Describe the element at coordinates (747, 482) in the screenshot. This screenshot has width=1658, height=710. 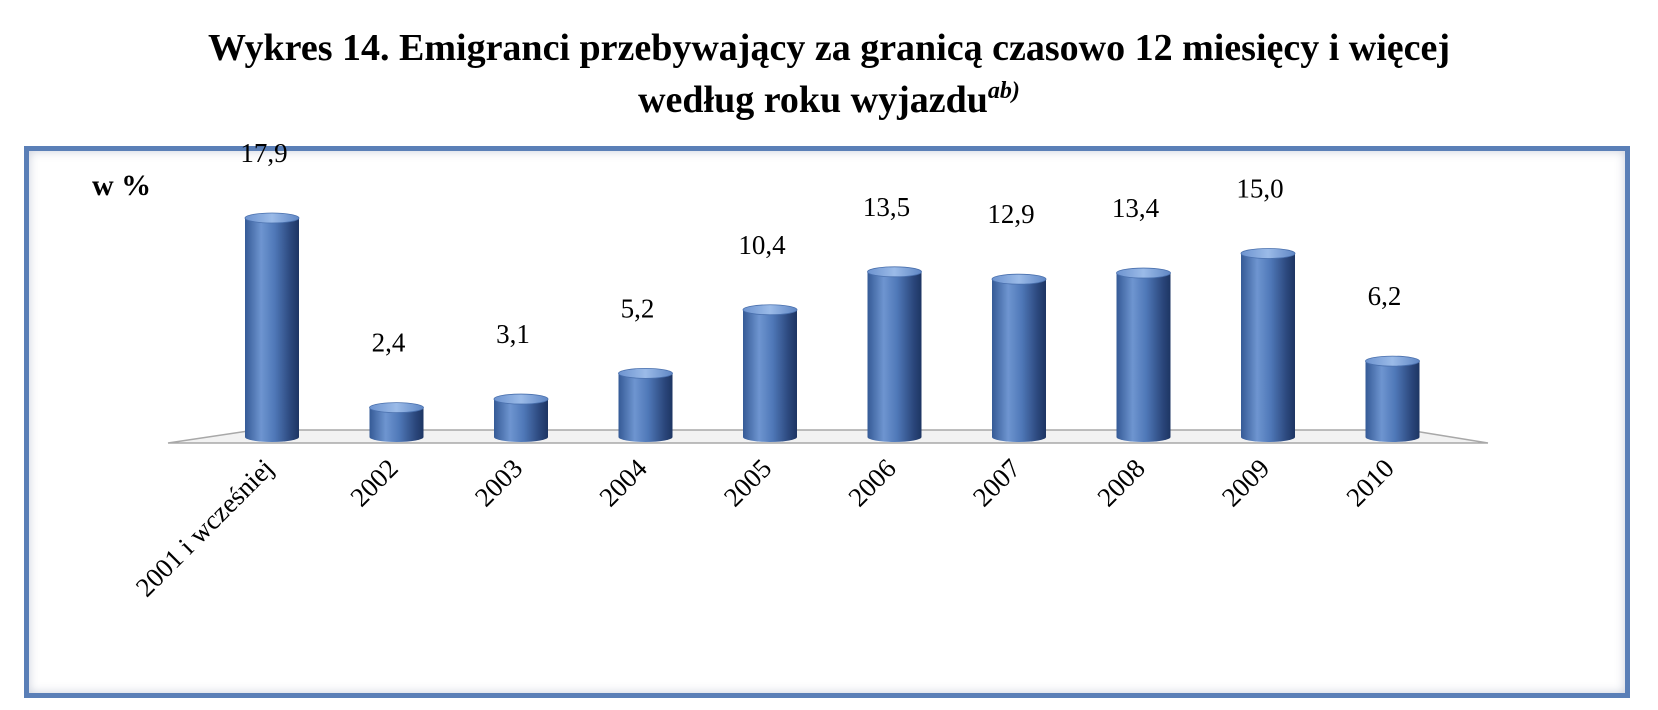
I see `x-tick-label: 2005` at that location.